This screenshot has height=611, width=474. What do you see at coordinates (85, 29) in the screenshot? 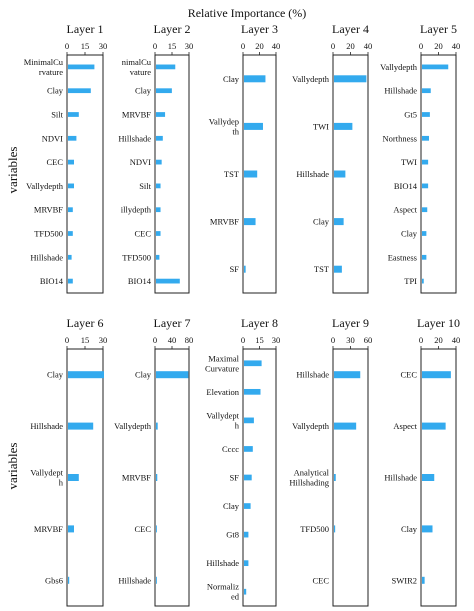
I see `panel-title: Layer 1` at bounding box center [85, 29].